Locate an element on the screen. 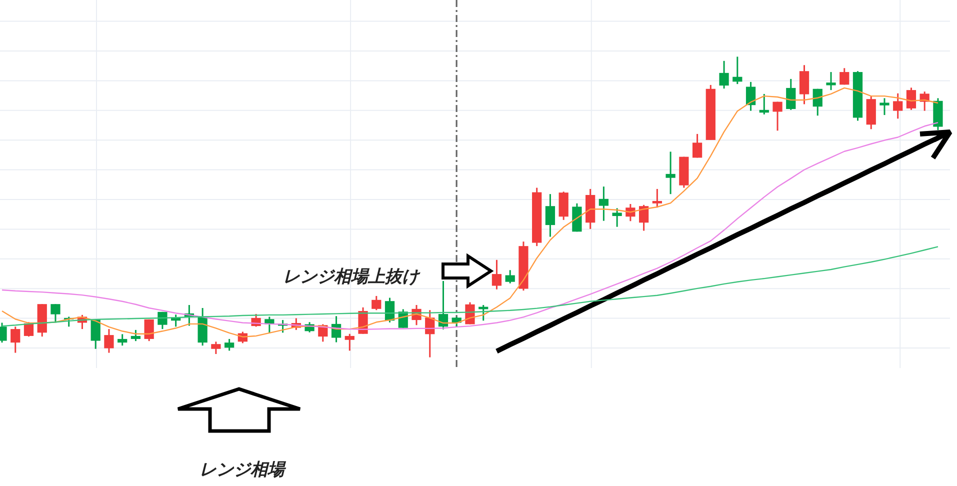 Image resolution: width=957 pixels, height=486 pixels. annotation: レンジ相場上抜け is located at coordinates (352, 277).